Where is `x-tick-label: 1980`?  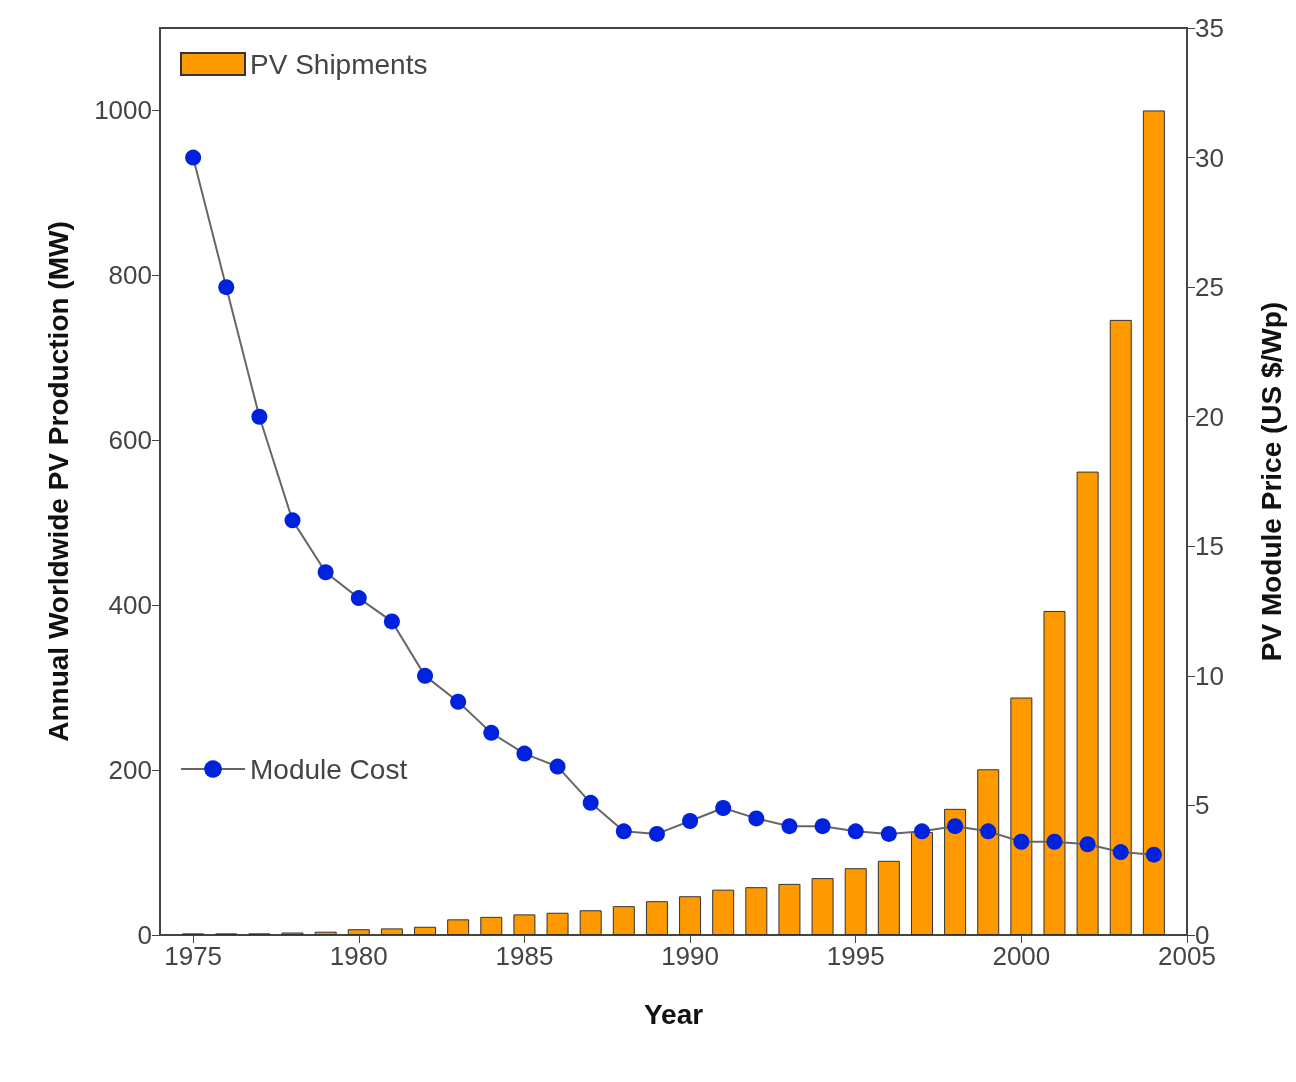 x-tick-label: 1980 is located at coordinates (358, 956).